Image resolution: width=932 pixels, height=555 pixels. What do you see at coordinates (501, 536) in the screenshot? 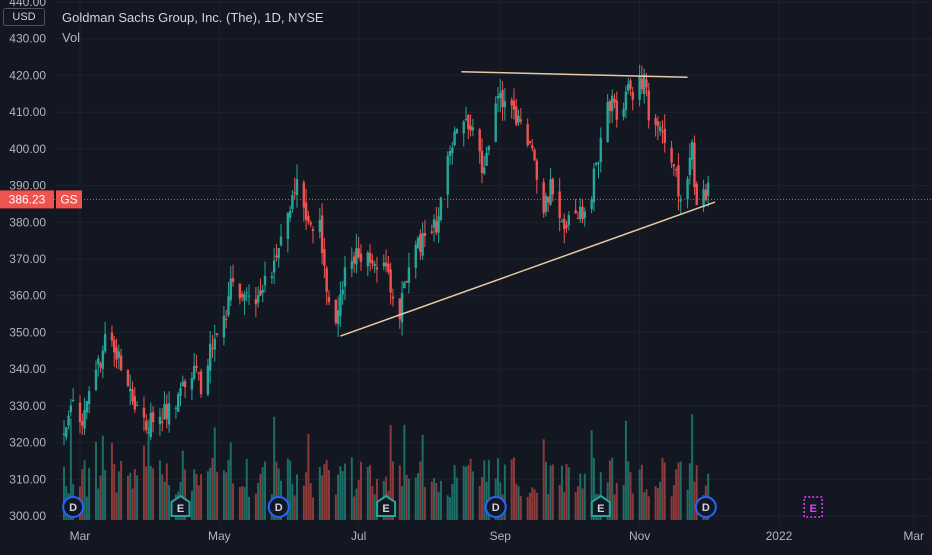
I see `x-tick-label: Sep` at bounding box center [501, 536].